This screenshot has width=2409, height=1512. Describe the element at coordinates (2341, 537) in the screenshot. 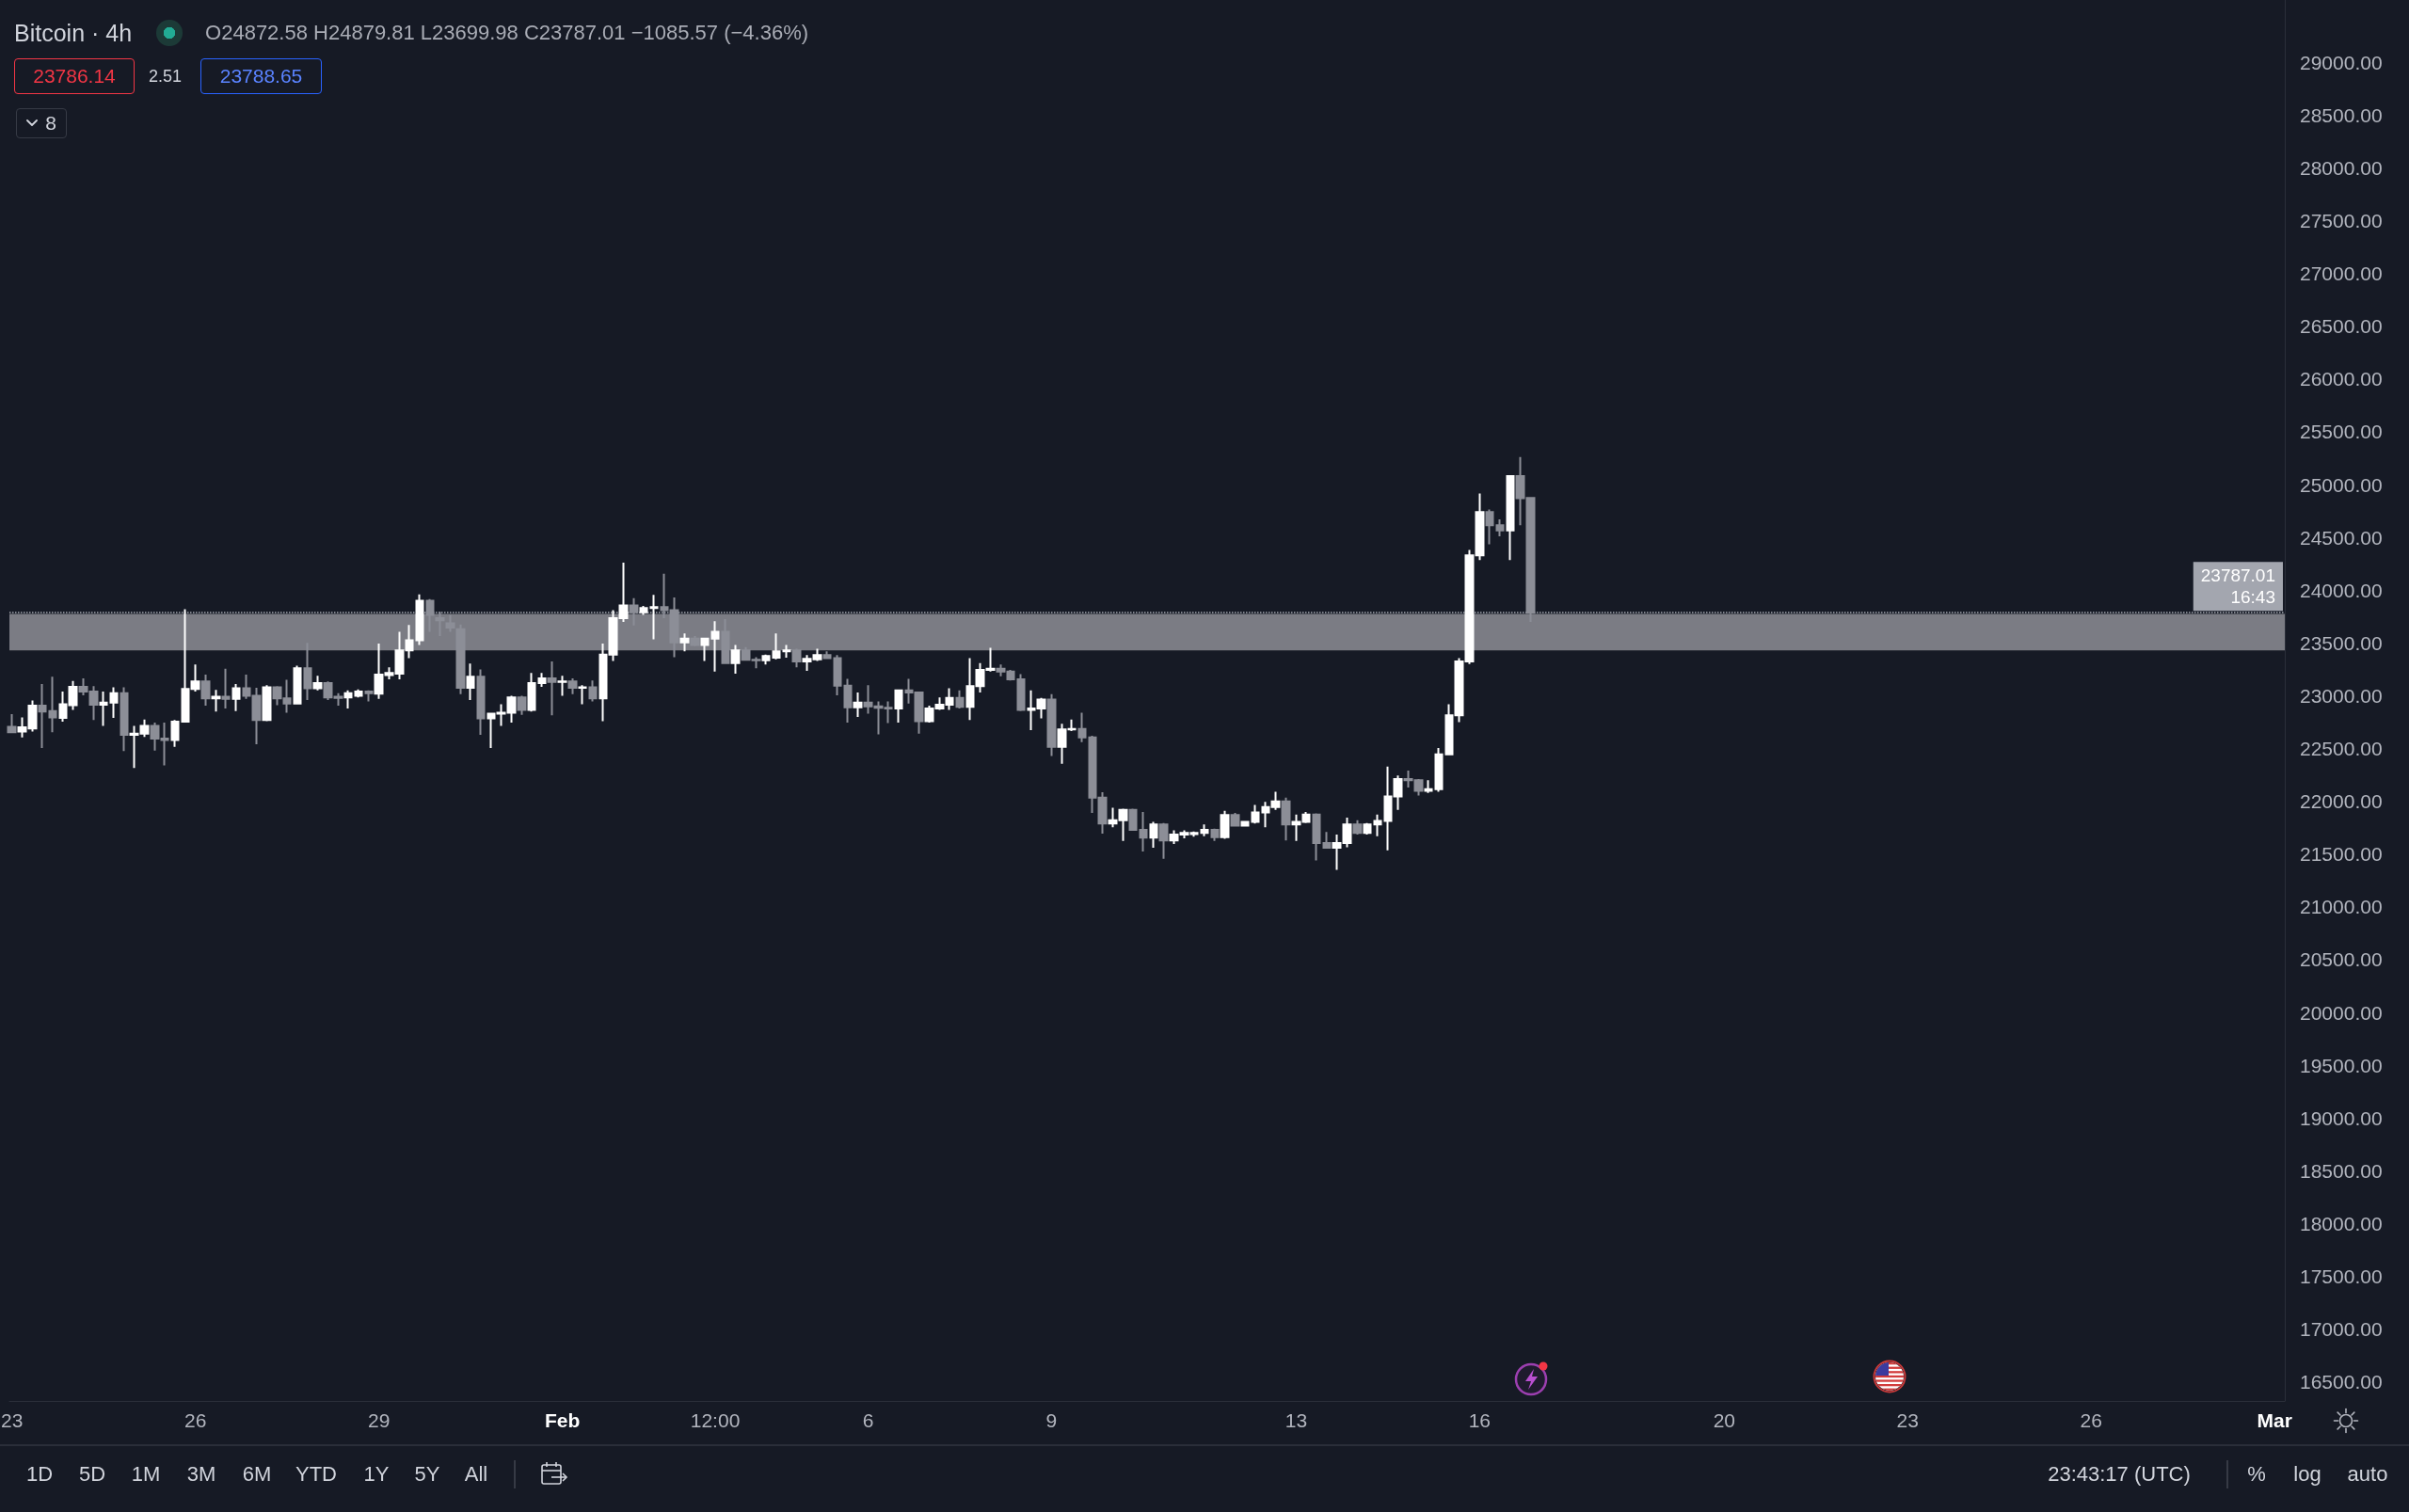

I see `y-tick-label: 24500.00` at that location.